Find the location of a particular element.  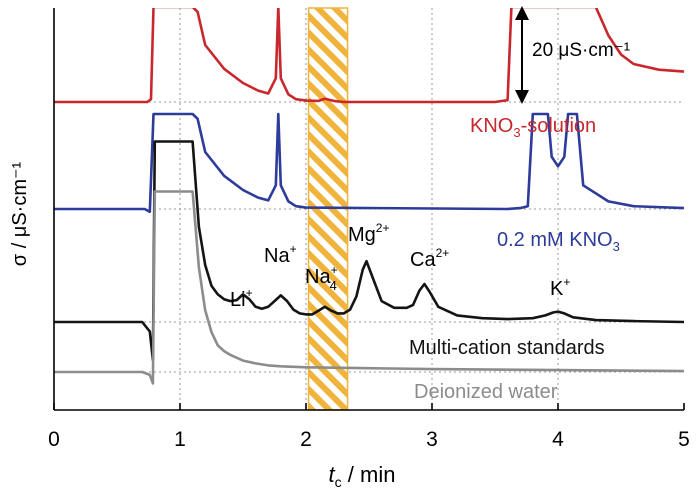

scale-bar-label: 20 μS·cm⁻¹ is located at coordinates (581, 50).